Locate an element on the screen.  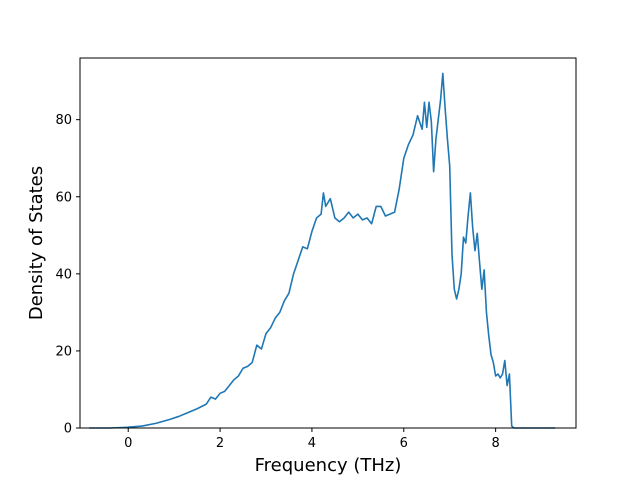
x-tick-label: 6 is located at coordinates (404, 443).